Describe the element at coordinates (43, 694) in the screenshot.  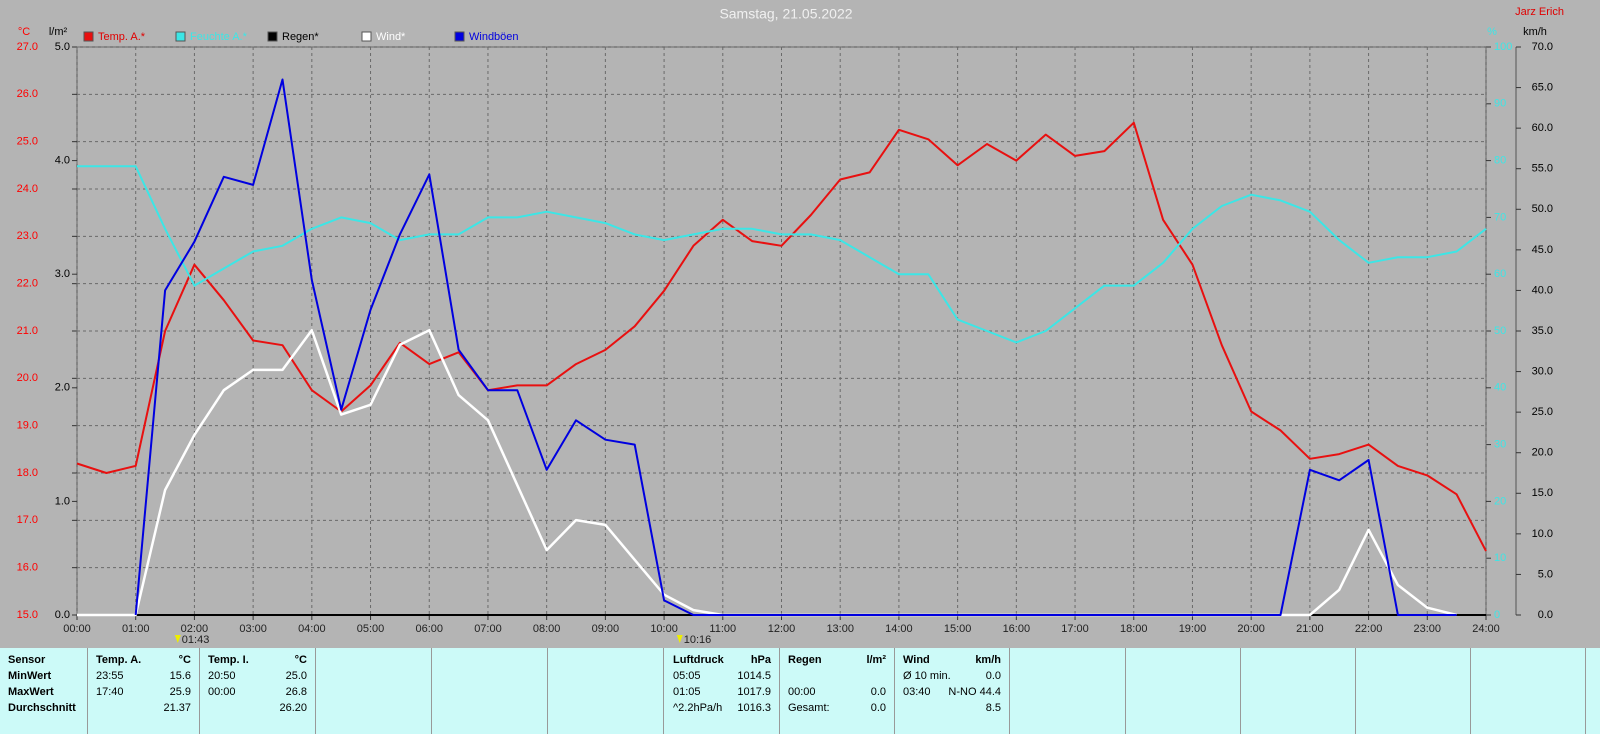
I see `stats-row: MaxWert` at that location.